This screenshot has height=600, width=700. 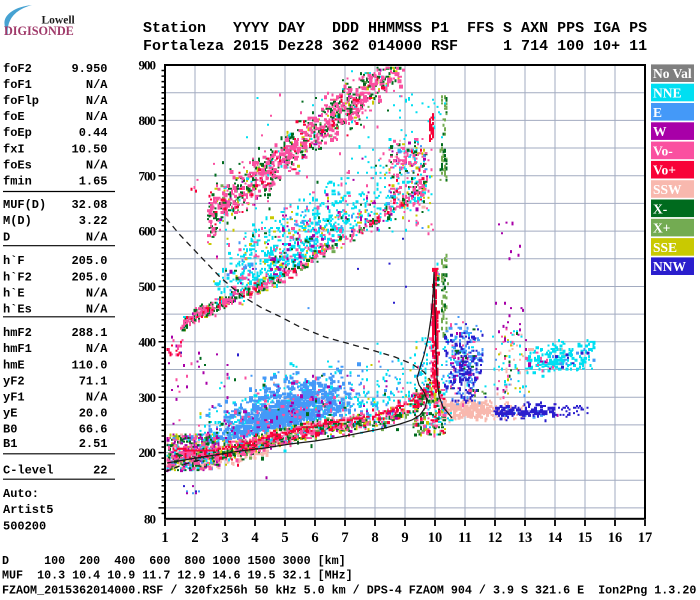 I want to click on svg-text: D, so click(x=6, y=237).